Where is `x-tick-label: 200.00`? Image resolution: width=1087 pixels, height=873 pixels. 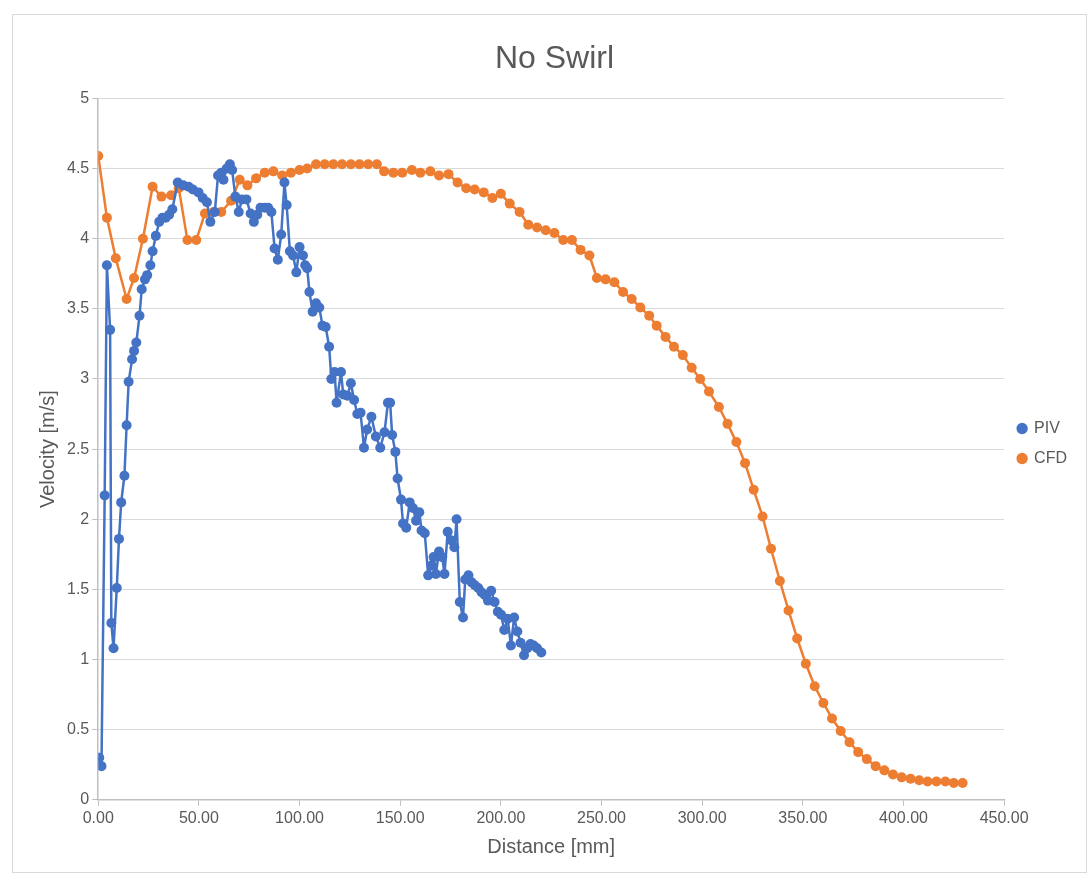
x-tick-label: 200.00 is located at coordinates (501, 817).